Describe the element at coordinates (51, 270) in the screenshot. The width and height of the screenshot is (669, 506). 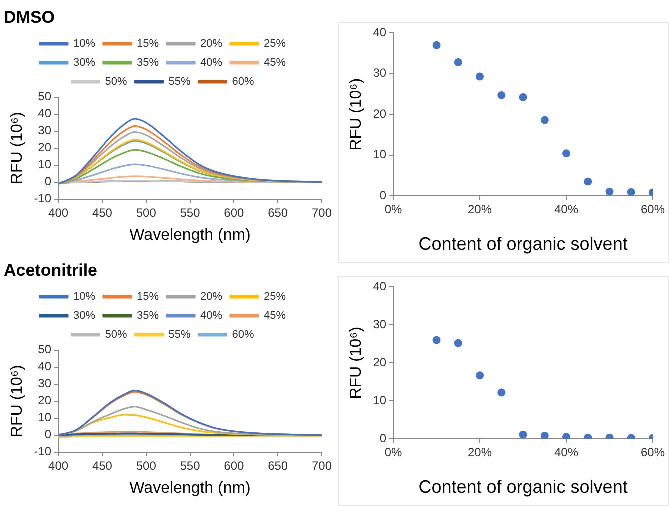
I see `chart-title: Acetonitrile` at that location.